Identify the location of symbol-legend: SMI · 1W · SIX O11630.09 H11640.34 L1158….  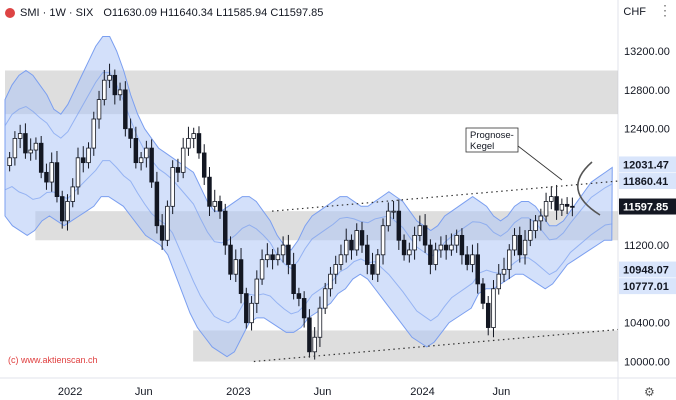
(164, 13).